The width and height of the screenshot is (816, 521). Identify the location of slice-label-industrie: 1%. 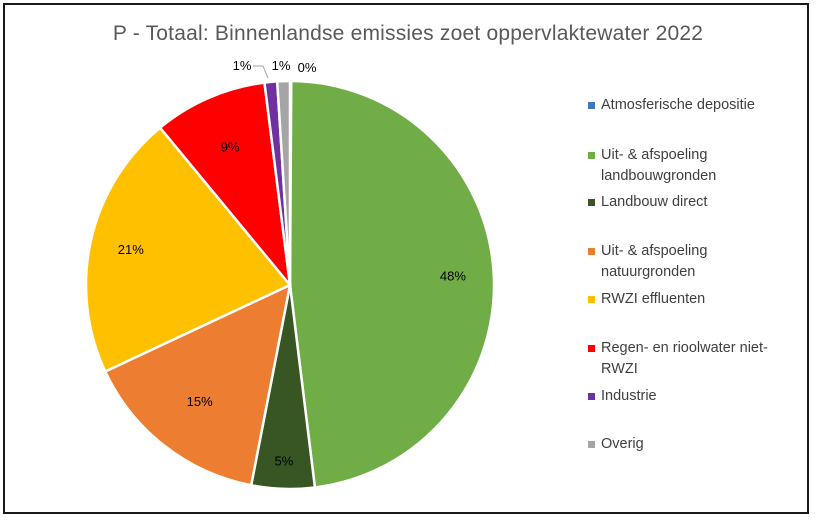
(242, 65).